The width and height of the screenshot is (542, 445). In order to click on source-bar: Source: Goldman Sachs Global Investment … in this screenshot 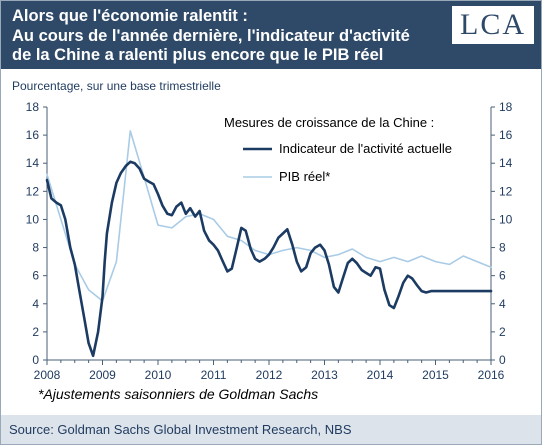, I will do `click(271, 429)`.